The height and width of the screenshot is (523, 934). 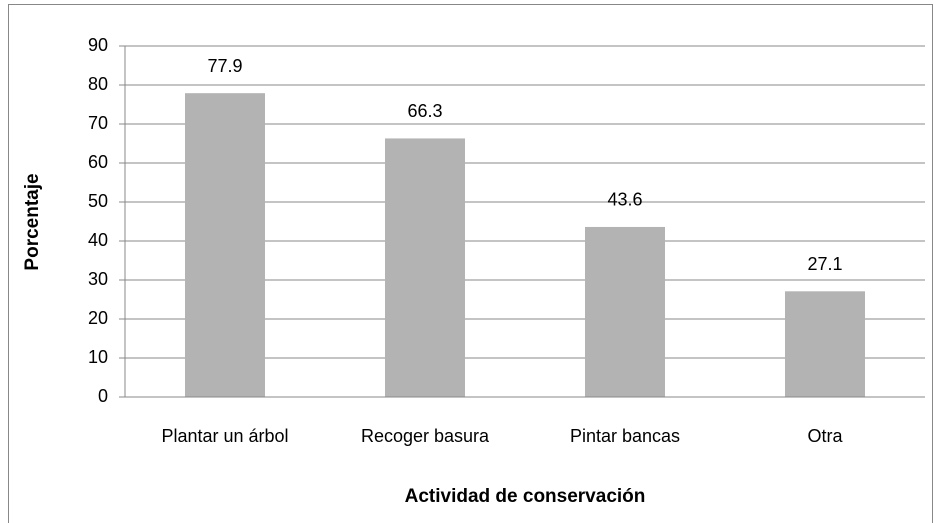 I want to click on y-tick-label: 70, so click(x=98, y=123).